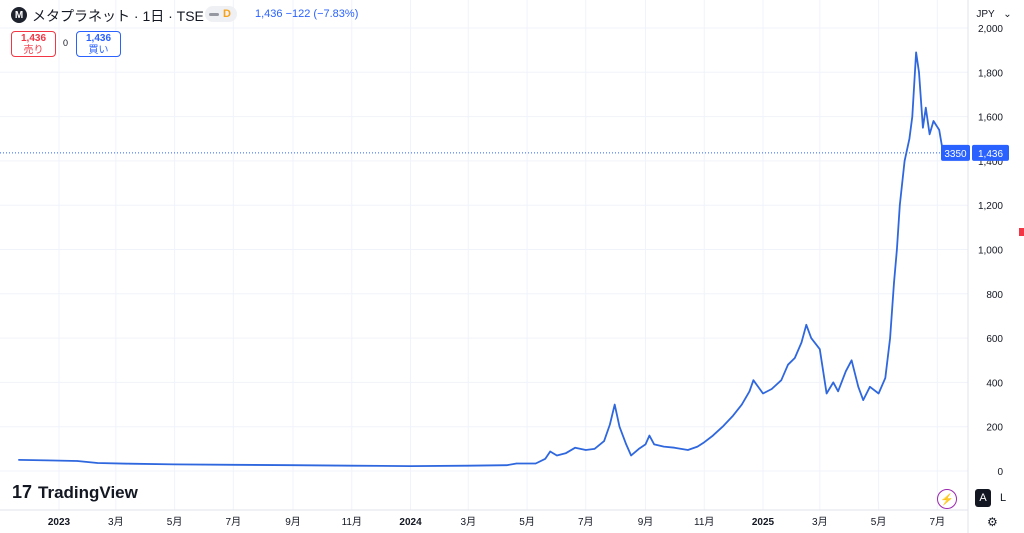 This screenshot has width=1024, height=533. I want to click on currency-label: JPY, so click(985, 14).